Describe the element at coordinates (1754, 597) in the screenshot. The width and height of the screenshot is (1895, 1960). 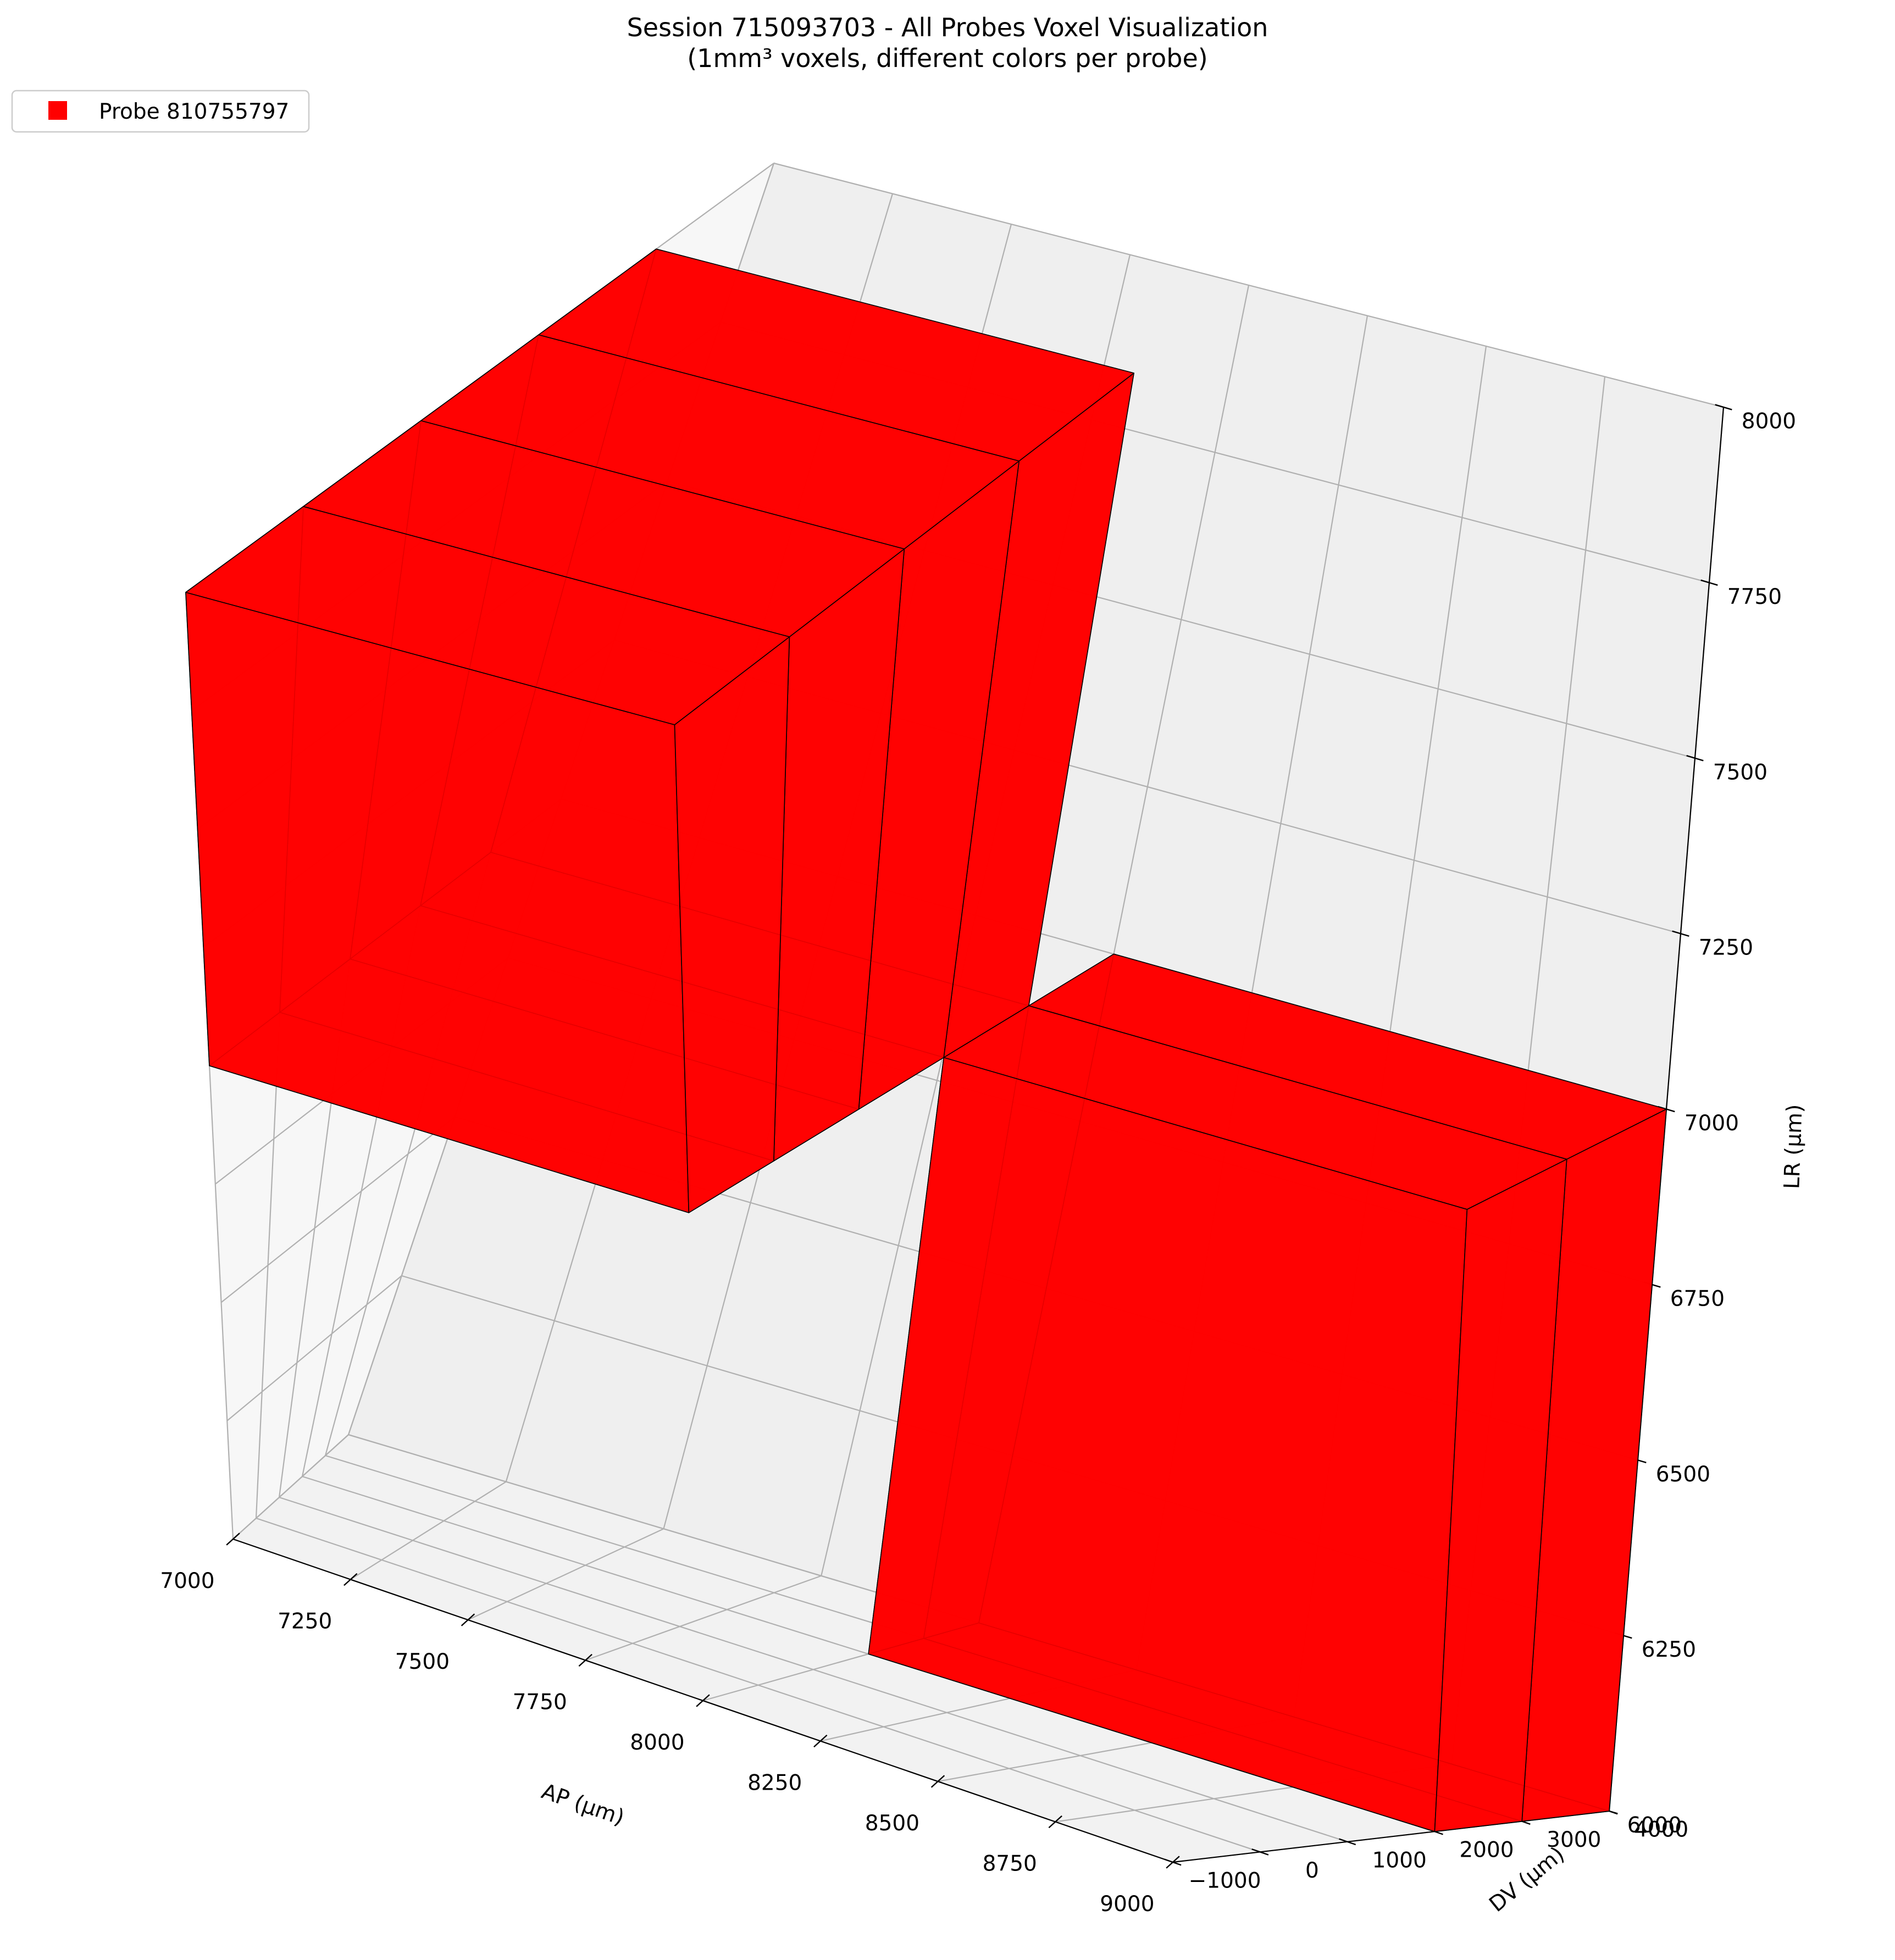
I see `z-axis-tick-label: 7750` at that location.